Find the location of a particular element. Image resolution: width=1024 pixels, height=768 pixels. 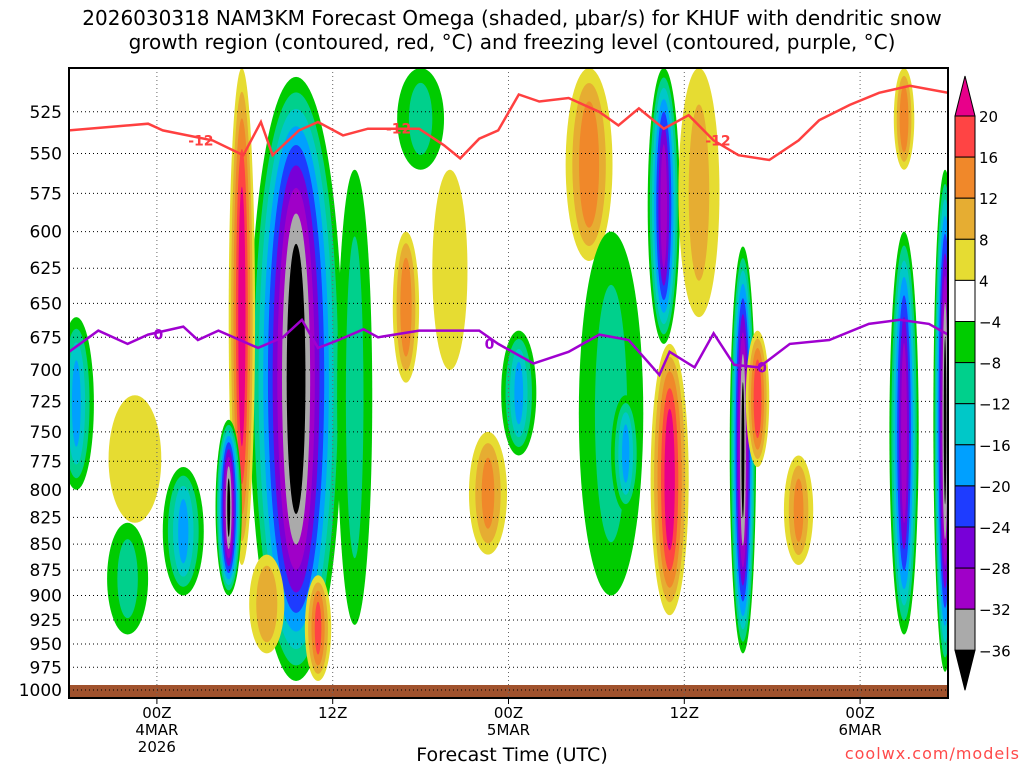

y-tick-label: 600 is located at coordinates (46, 233).